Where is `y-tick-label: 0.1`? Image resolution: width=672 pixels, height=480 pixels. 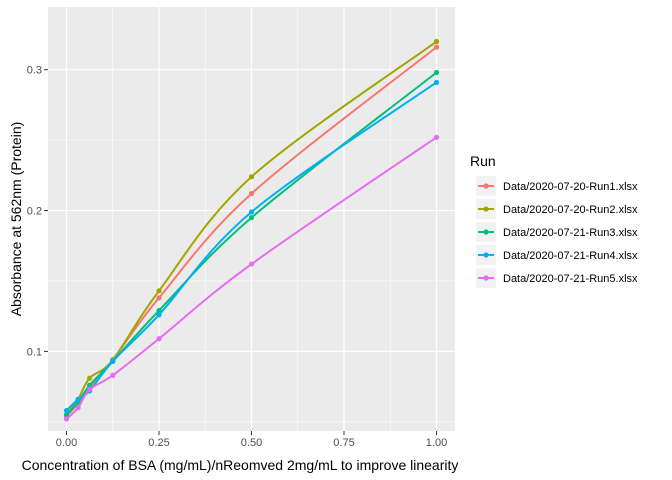 y-tick-label: 0.1 is located at coordinates (34, 352).